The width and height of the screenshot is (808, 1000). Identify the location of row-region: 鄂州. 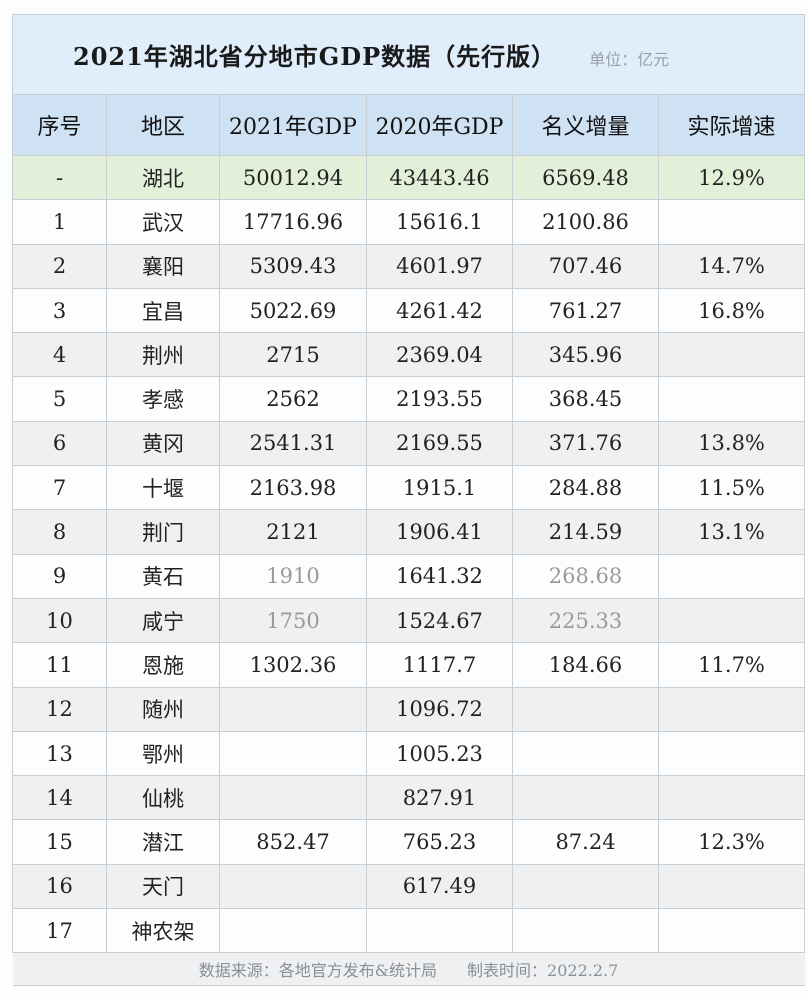
(163, 753).